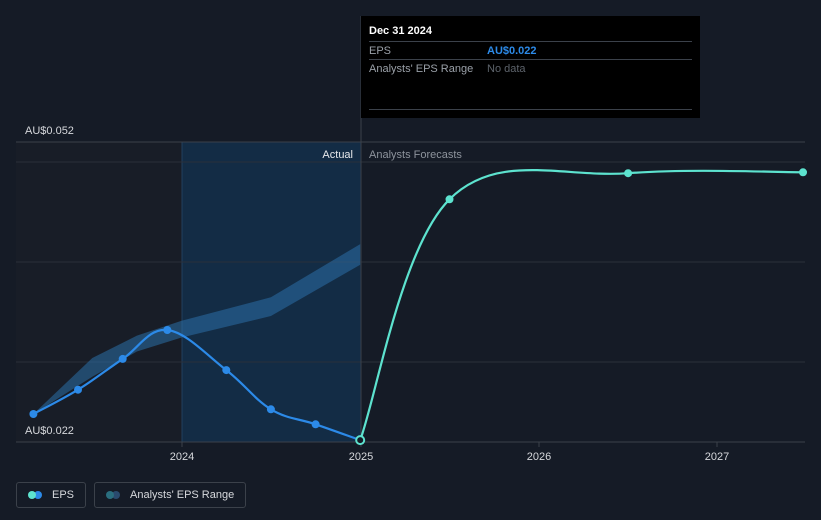  I want to click on chart-legend: EPS Analysts' EPS Range, so click(131, 495).